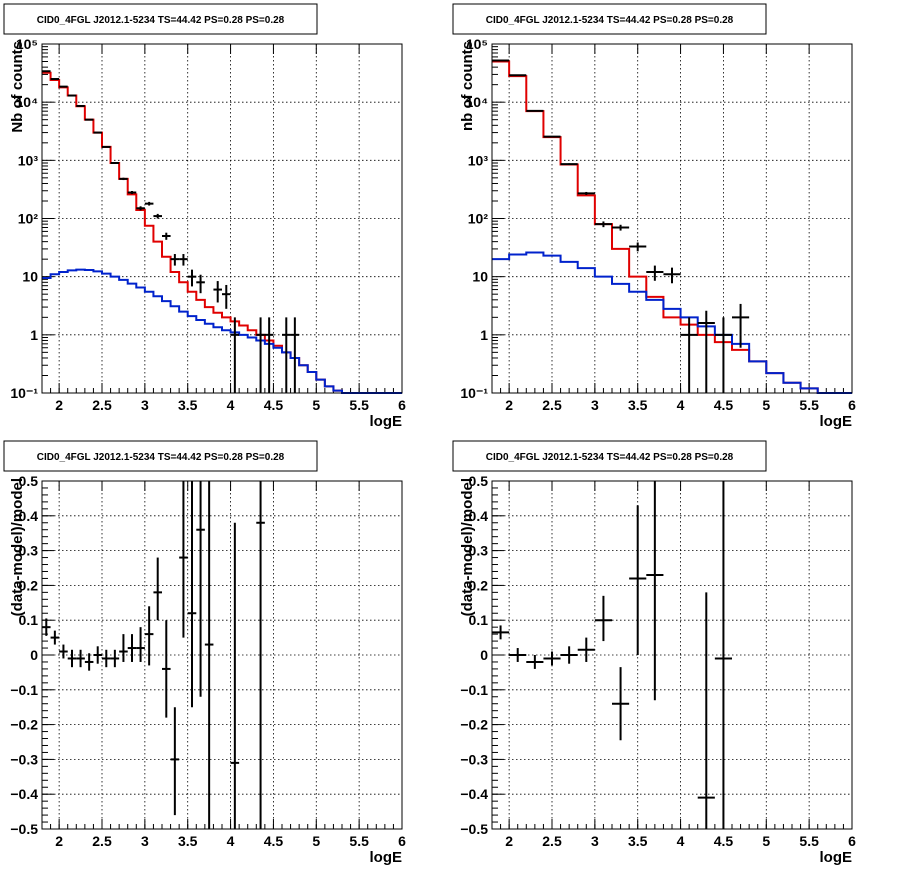 Image resolution: width=898 pixels, height=875 pixels. What do you see at coordinates (30, 277) in the screenshot?
I see `y-tick-label: 10` at bounding box center [30, 277].